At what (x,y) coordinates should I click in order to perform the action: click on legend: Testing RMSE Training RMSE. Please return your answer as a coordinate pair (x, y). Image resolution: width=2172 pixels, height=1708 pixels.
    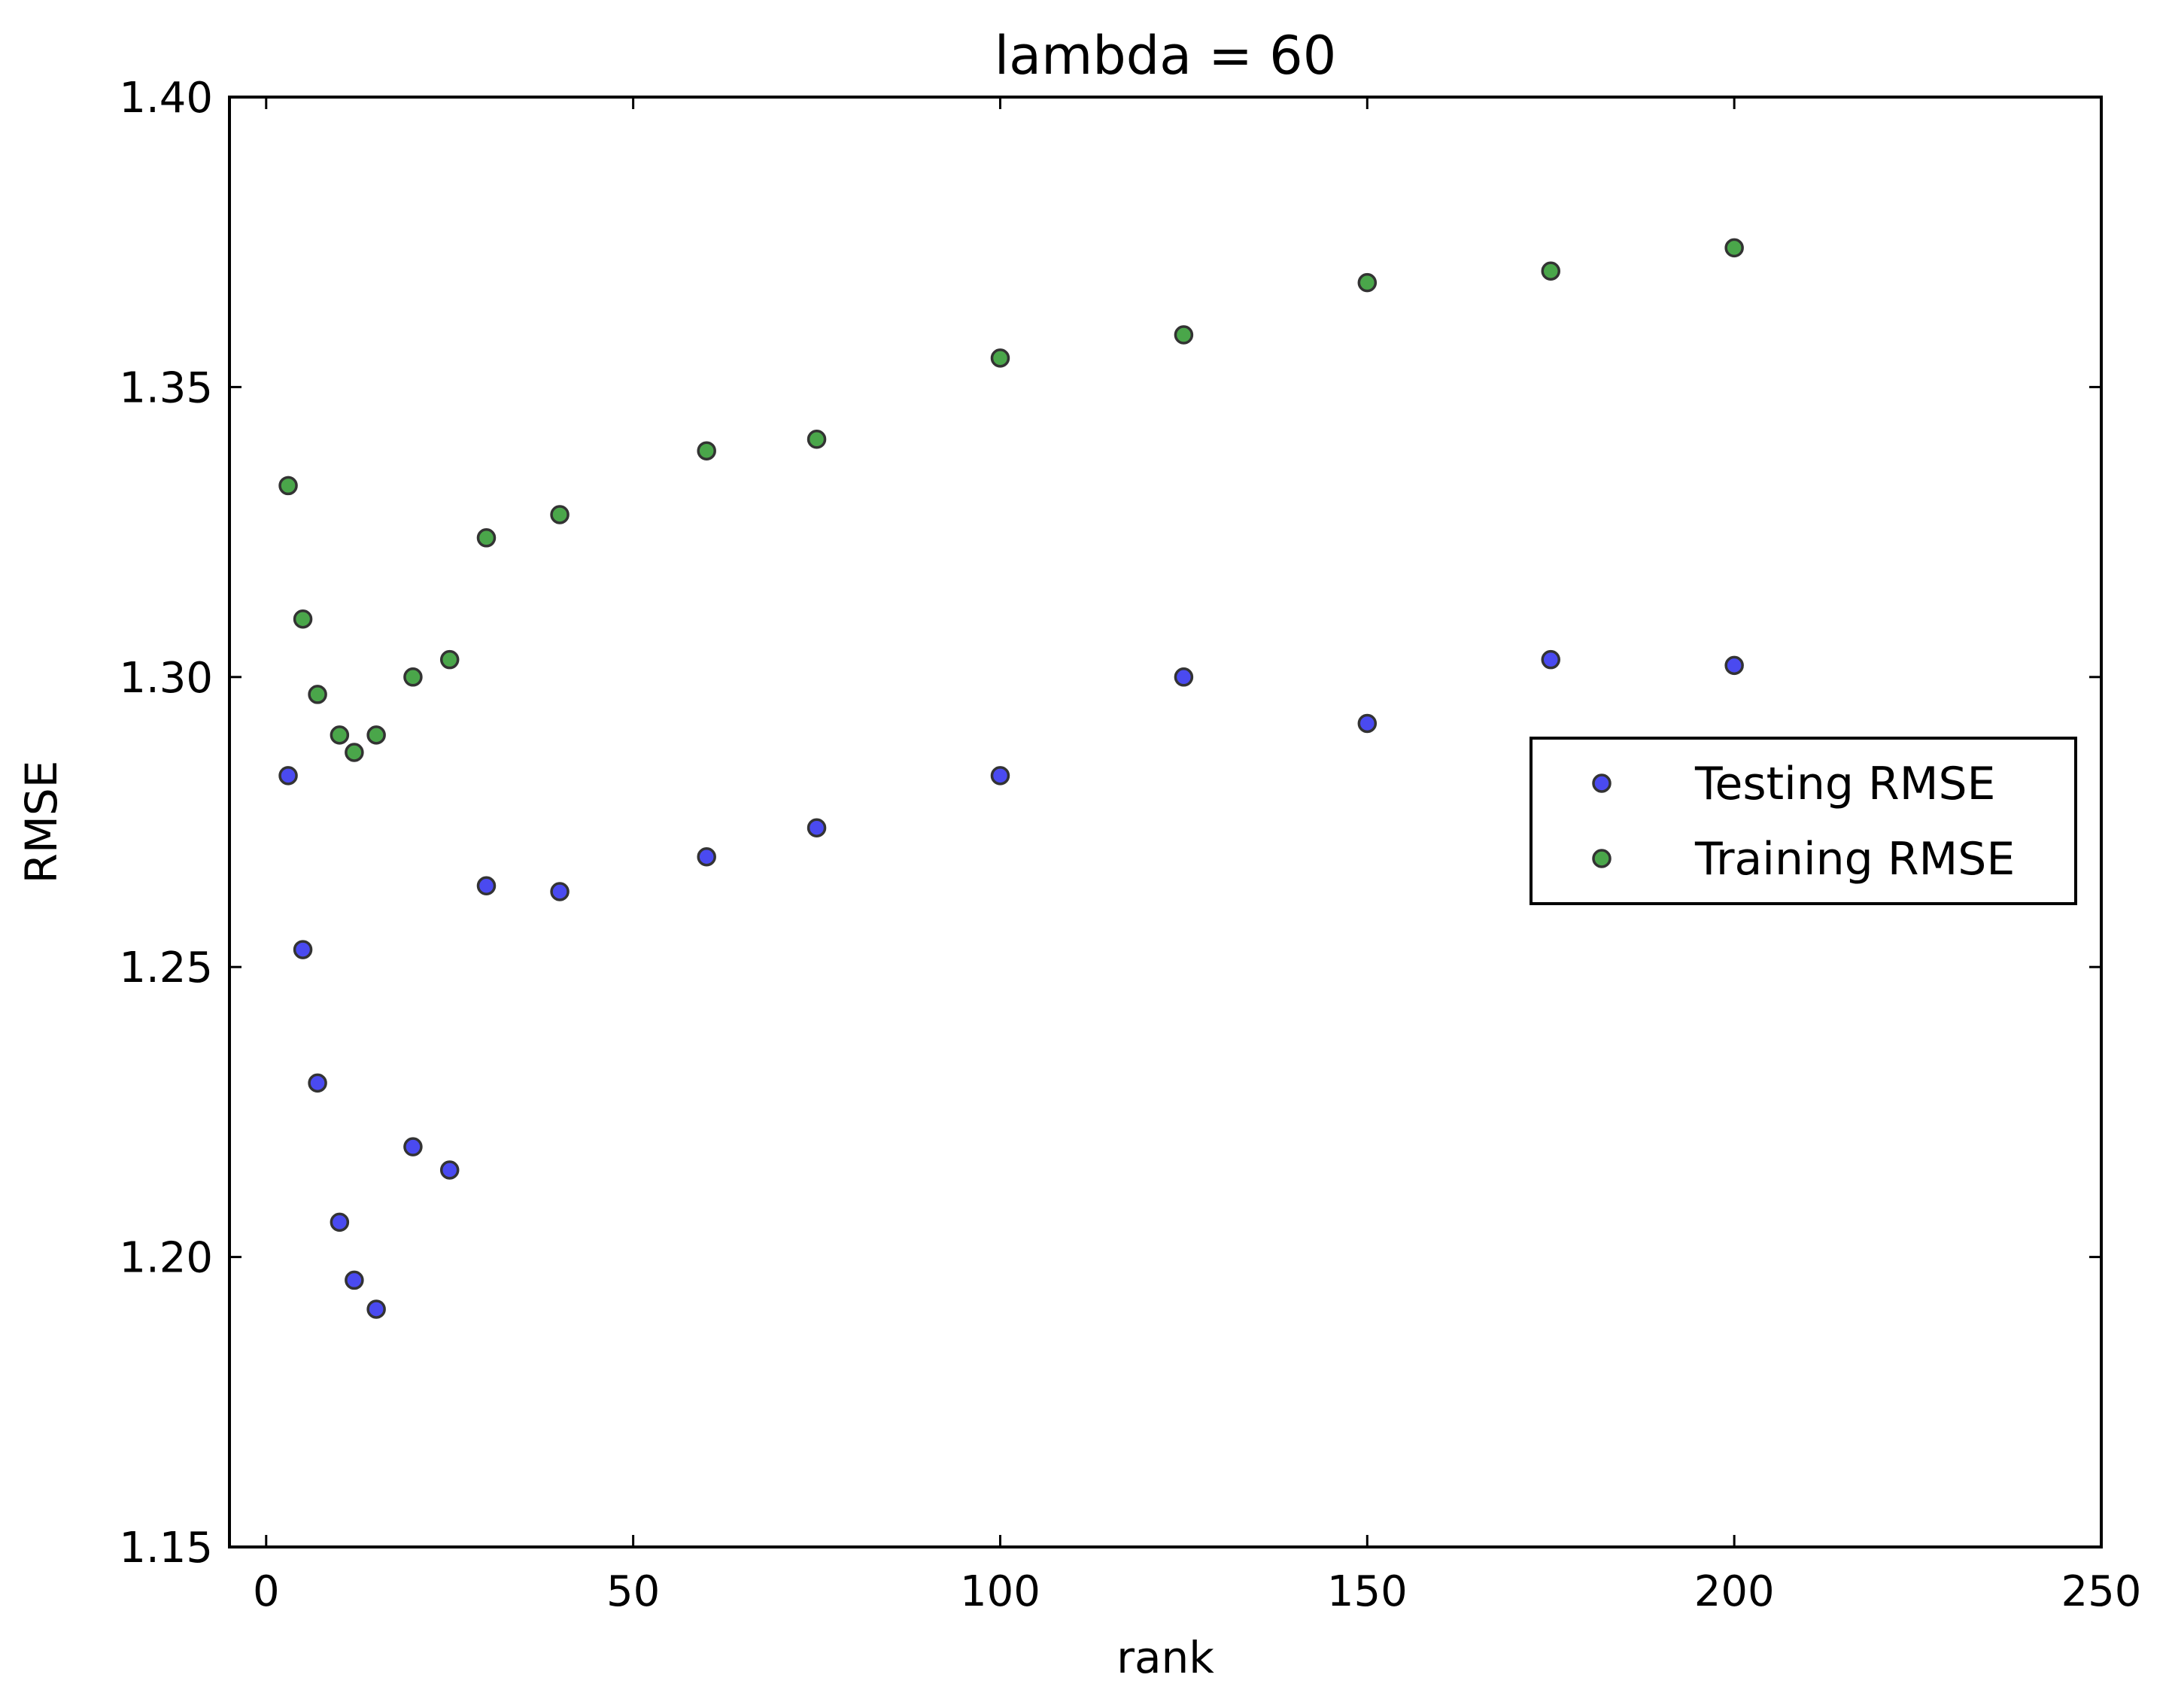
    Looking at the image, I should click on (1803, 821).